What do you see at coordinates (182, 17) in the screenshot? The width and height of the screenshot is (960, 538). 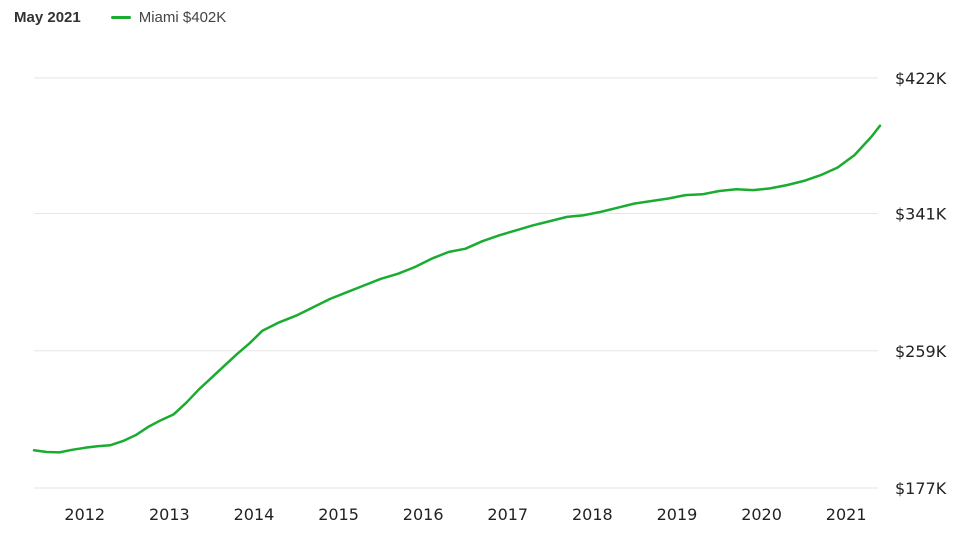 I see `legend-series-miami: Miami $402K` at bounding box center [182, 17].